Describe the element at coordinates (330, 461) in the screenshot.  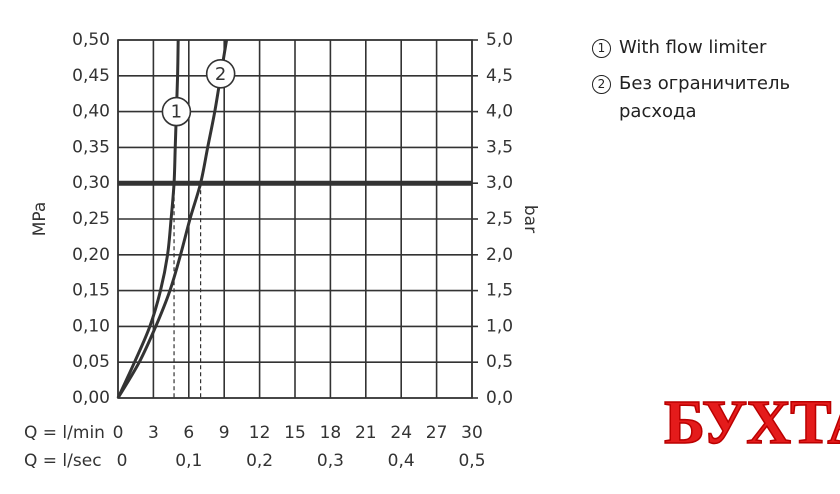
I see `x2-tick-label: 0,3` at that location.